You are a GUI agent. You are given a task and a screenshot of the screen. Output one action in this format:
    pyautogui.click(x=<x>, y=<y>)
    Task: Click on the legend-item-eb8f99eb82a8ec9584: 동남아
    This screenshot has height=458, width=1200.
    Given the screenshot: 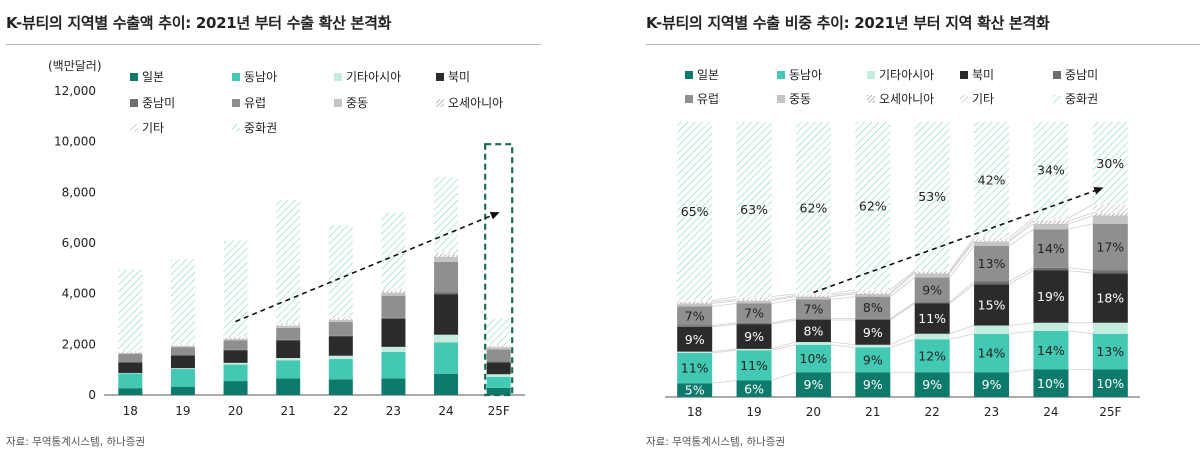 What is the action you would take?
    pyautogui.click(x=254, y=77)
    